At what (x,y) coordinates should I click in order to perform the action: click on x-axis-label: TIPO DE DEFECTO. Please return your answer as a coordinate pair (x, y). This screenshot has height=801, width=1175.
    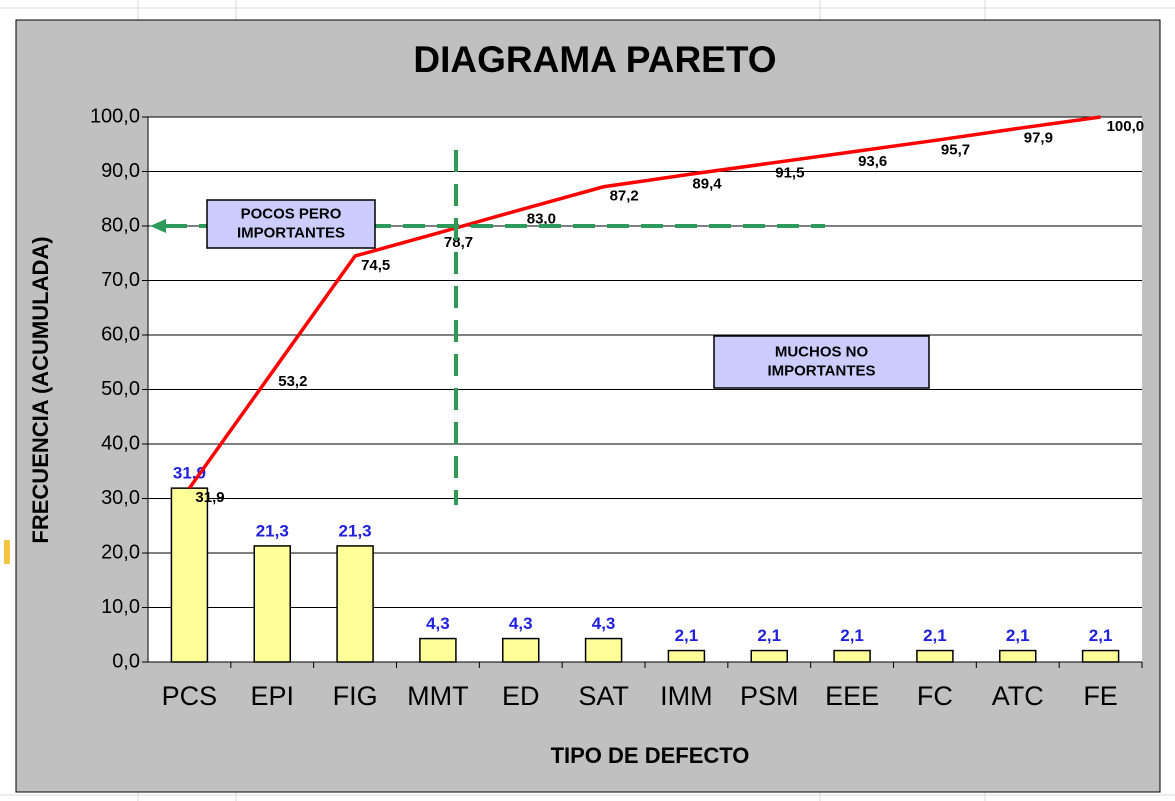
    Looking at the image, I should click on (650, 755).